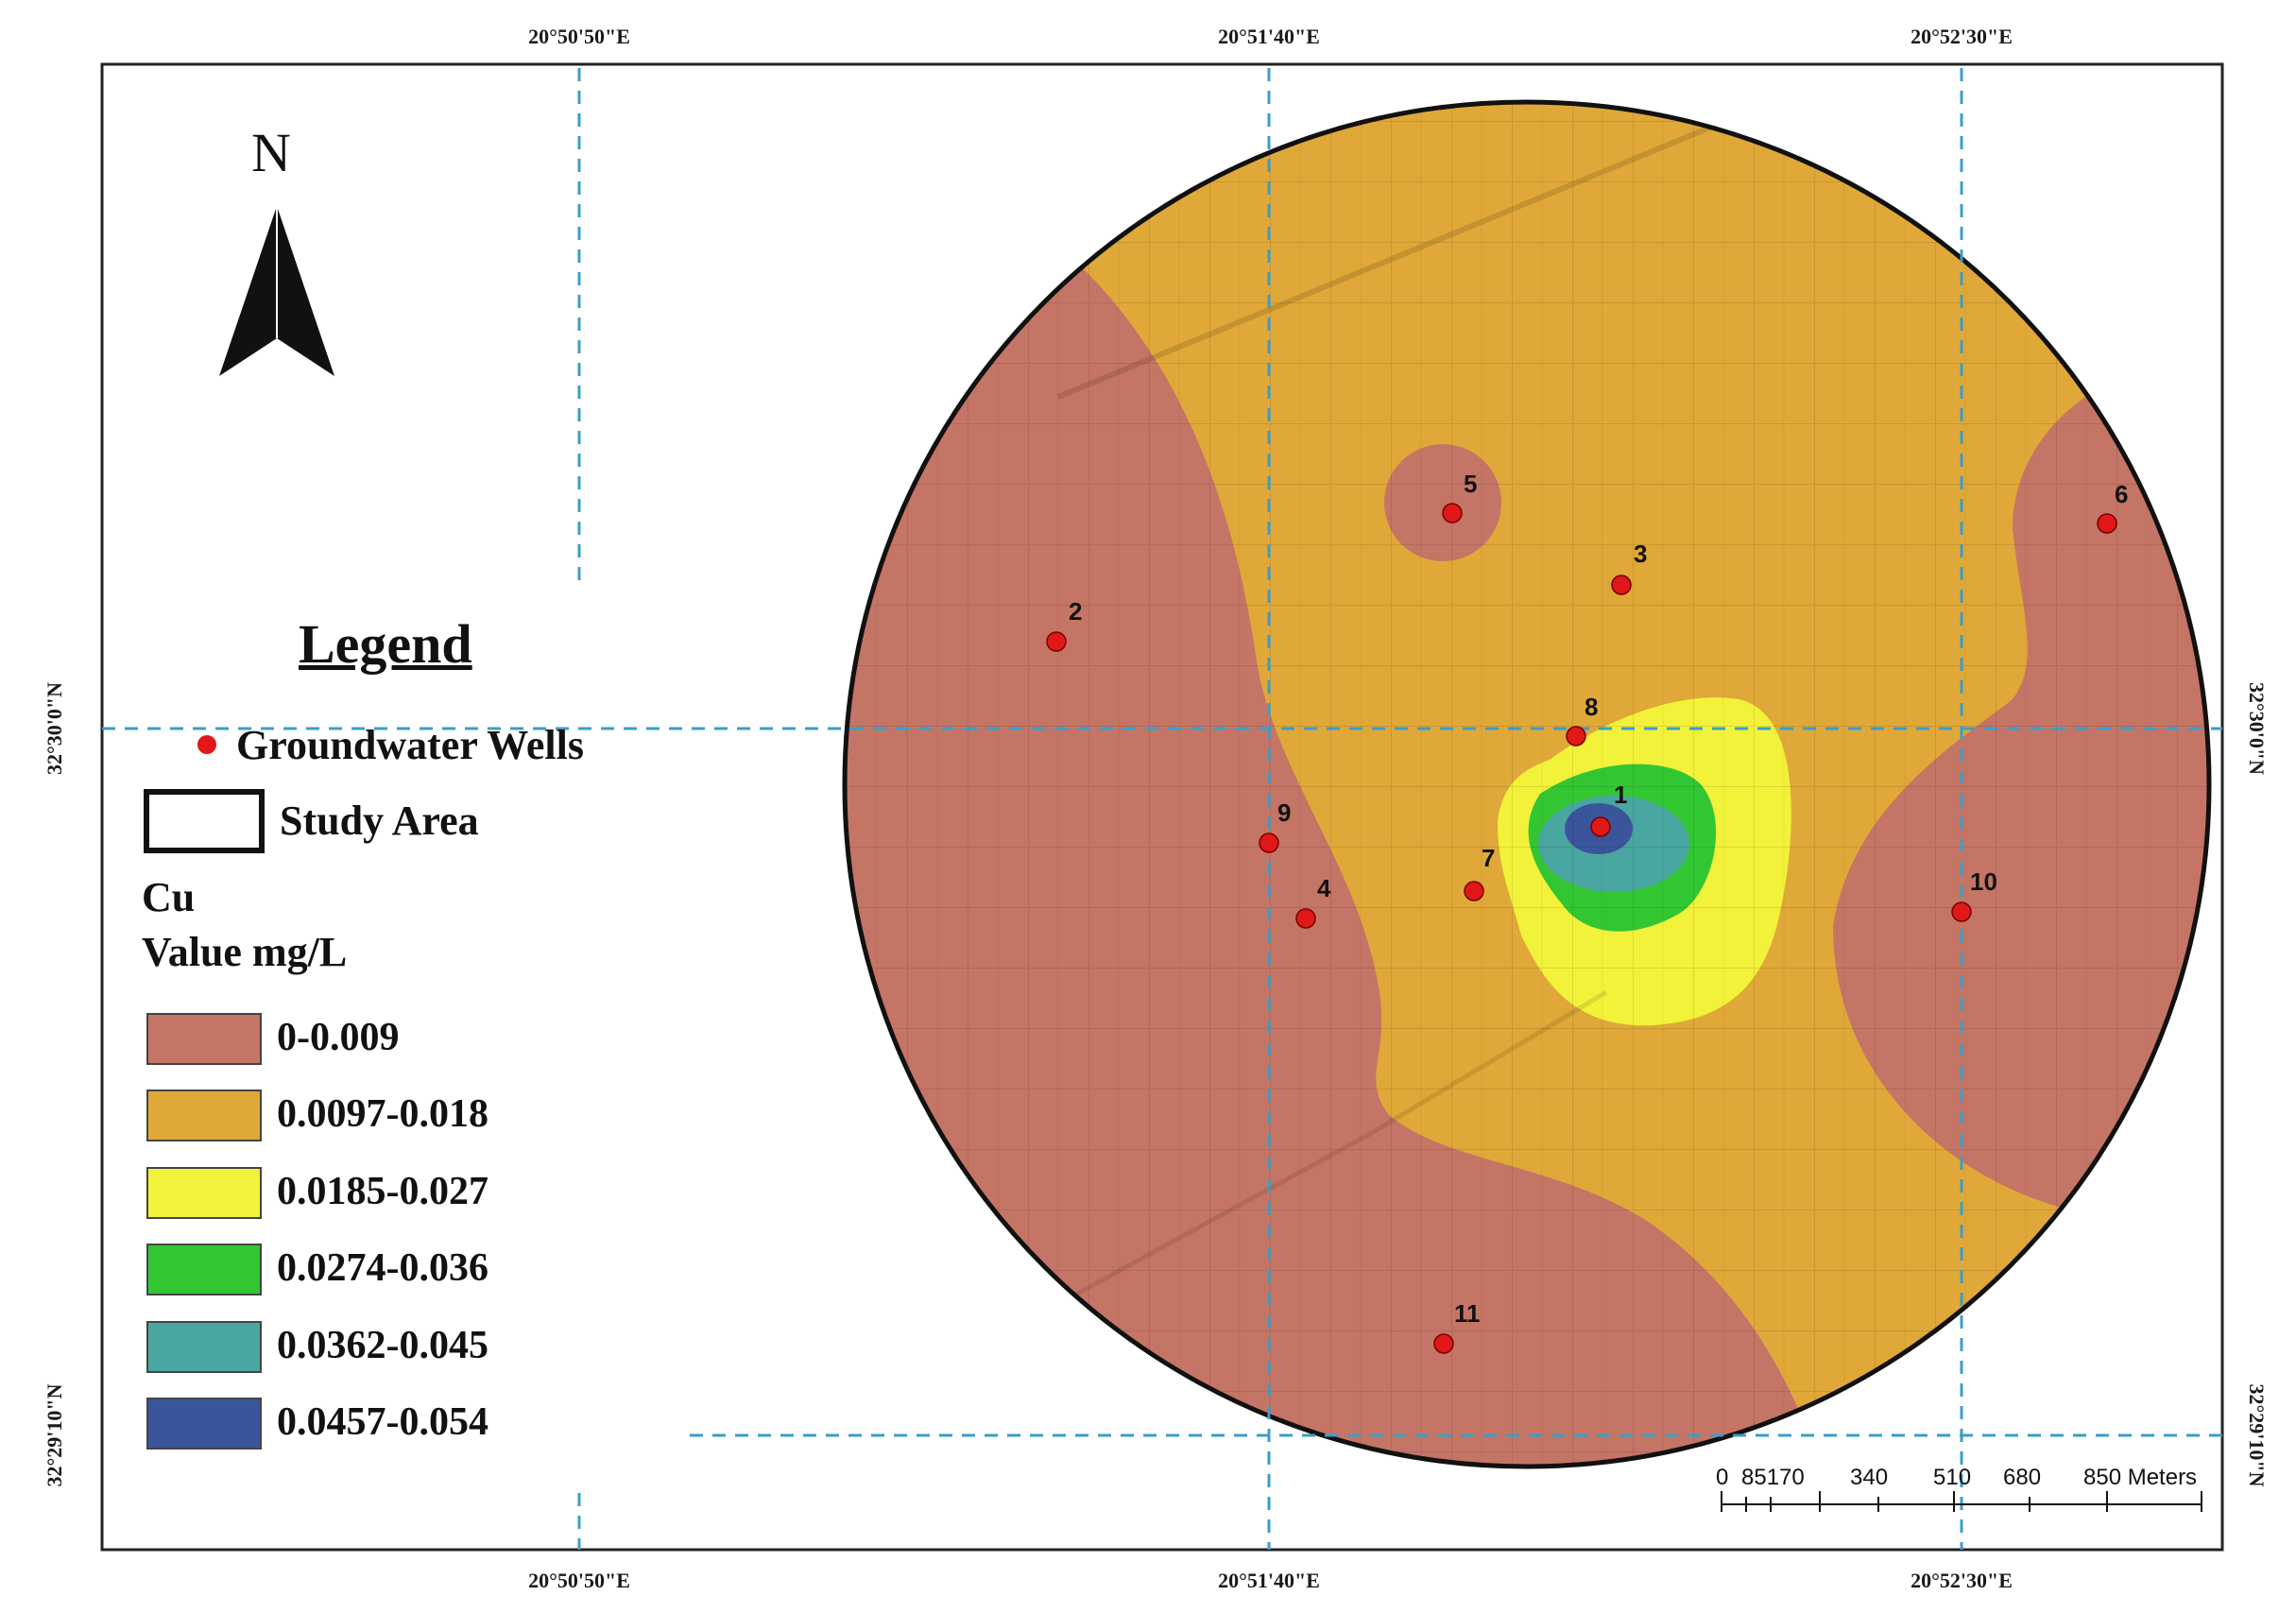 This screenshot has width=2296, height=1613. What do you see at coordinates (1961, 36) in the screenshot?
I see `coord-top-3: 20°52'30"E` at bounding box center [1961, 36].